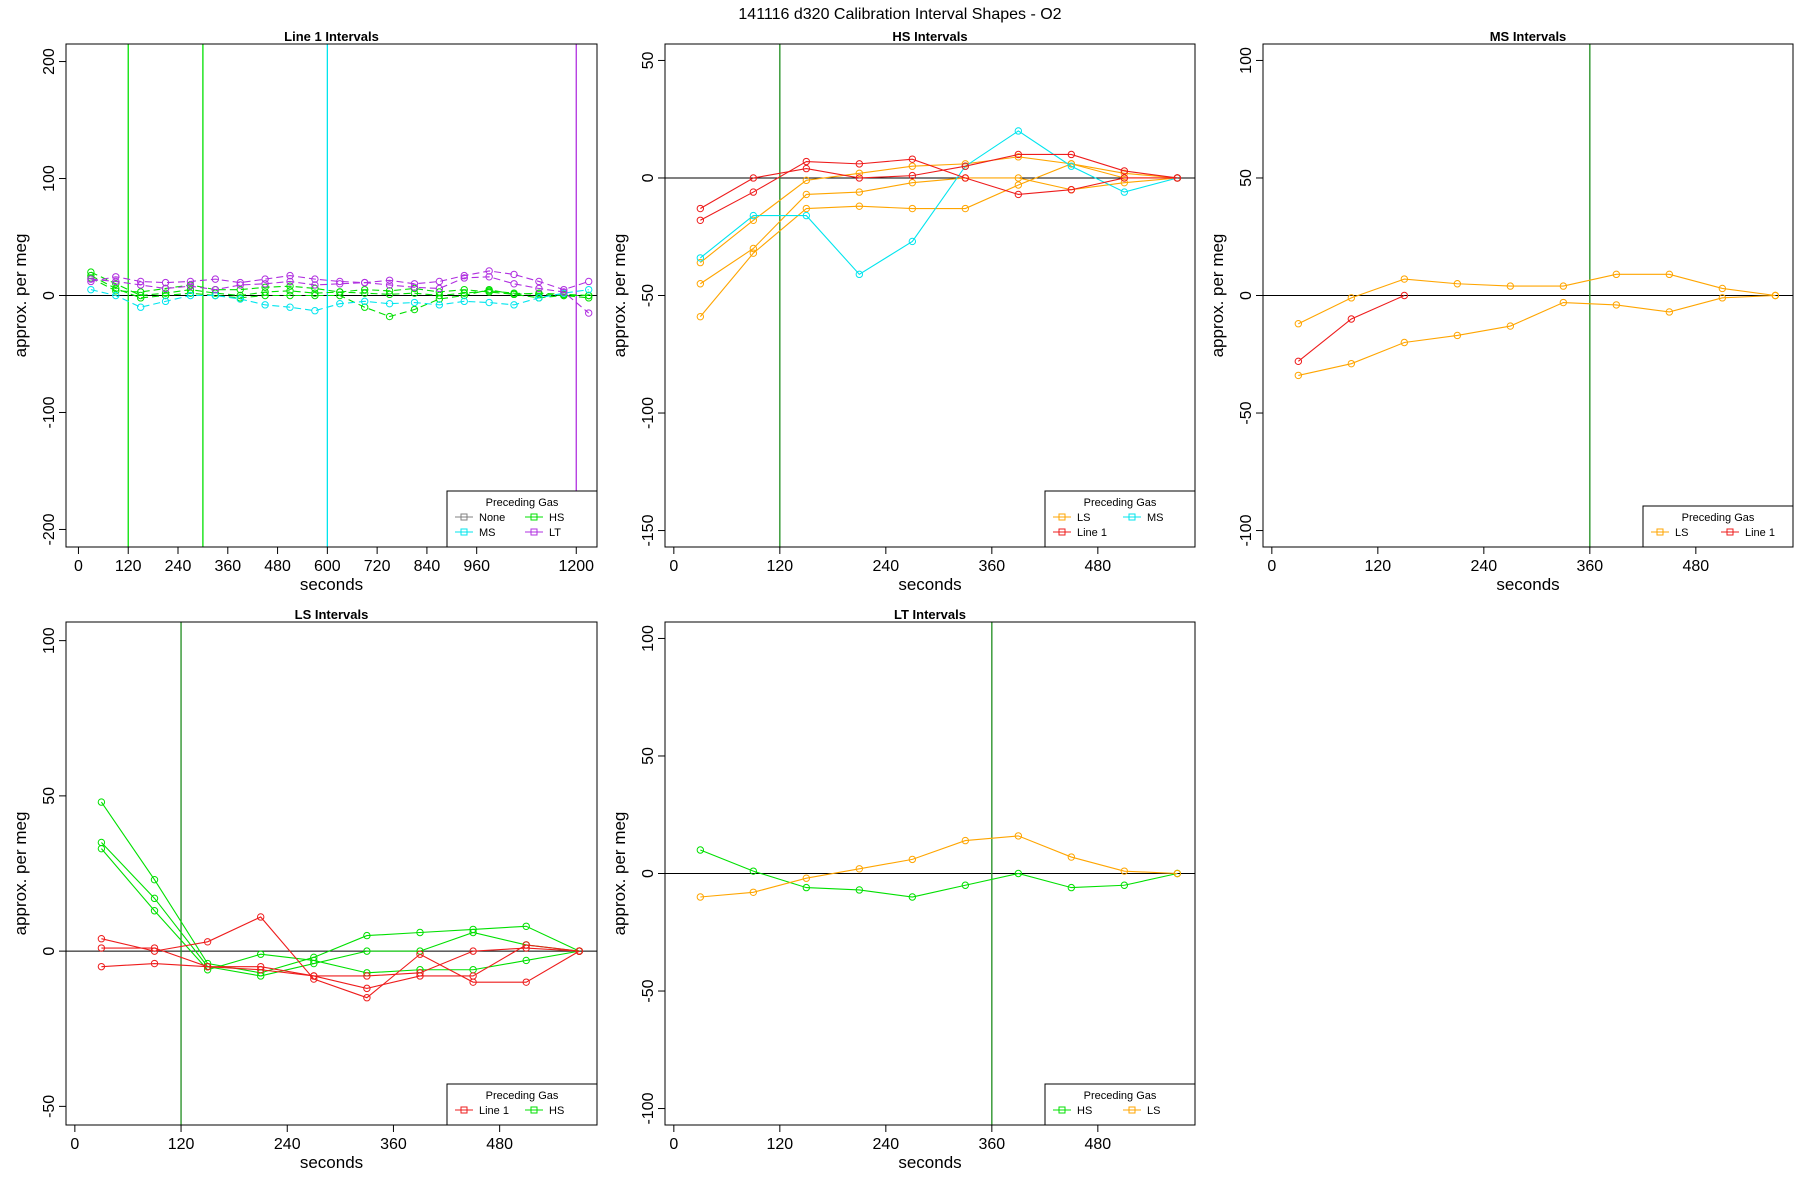 The height and width of the screenshot is (1200, 1800). I want to click on legend-entry-label: MS, so click(1155, 518).